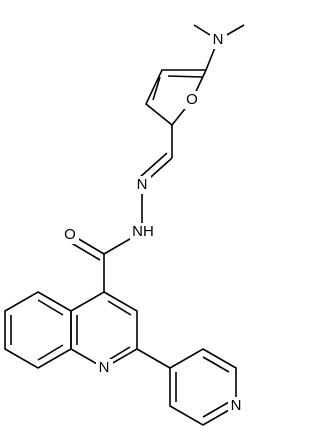 This screenshot has height=438, width=320. Describe the element at coordinates (143, 231) in the screenshot. I see `atom-label: NH` at that location.